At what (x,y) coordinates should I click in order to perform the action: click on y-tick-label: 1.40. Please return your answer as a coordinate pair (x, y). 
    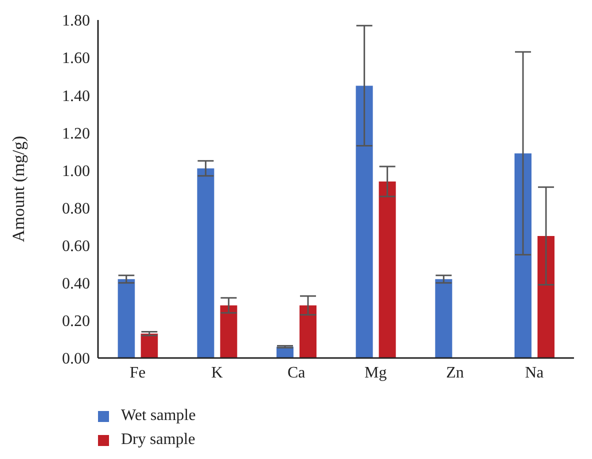
    Looking at the image, I should click on (76, 96).